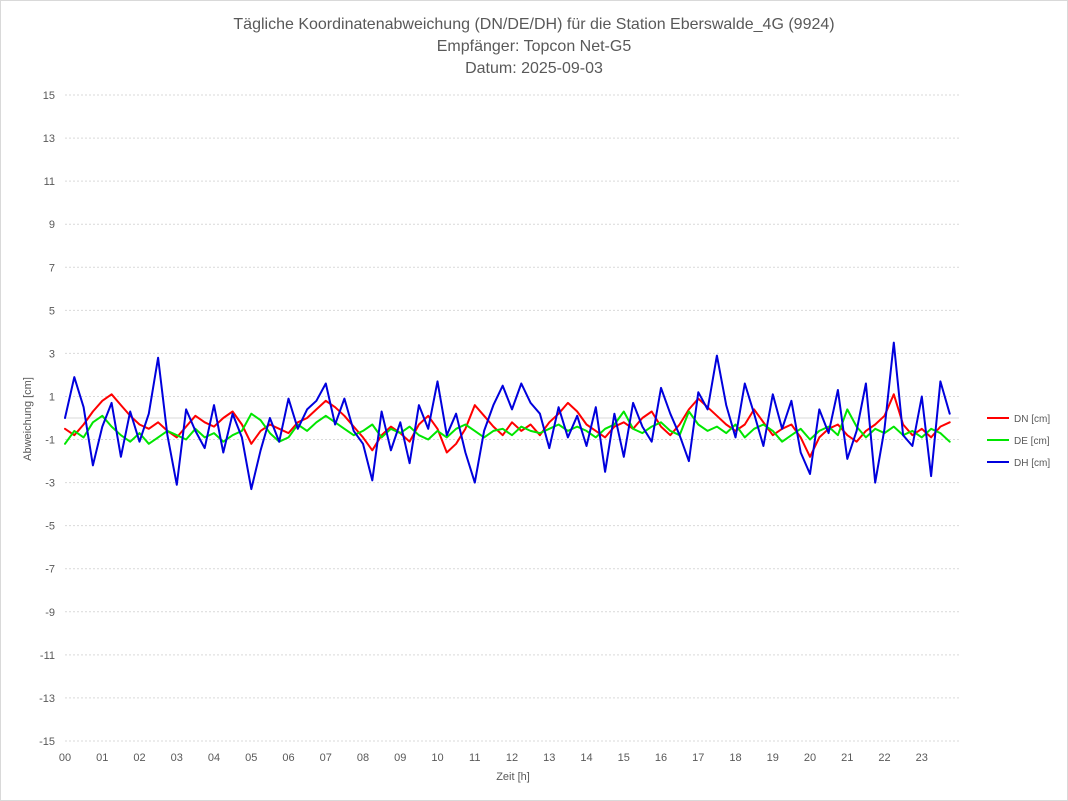 The width and height of the screenshot is (1068, 801). Describe the element at coordinates (47, 742) in the screenshot. I see `y-tick-label: -15` at that location.